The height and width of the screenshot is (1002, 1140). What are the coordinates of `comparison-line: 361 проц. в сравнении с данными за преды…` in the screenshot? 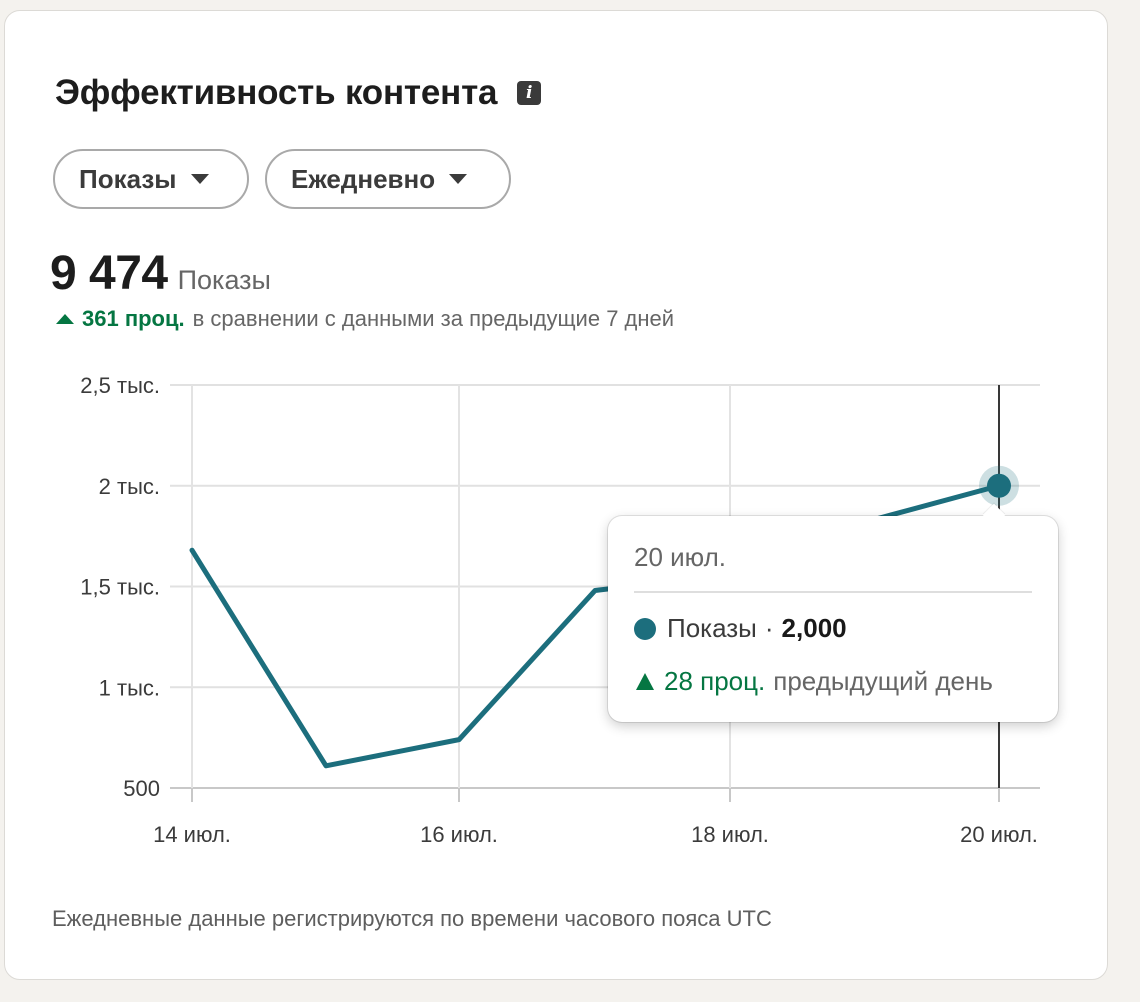 It's located at (365, 319).